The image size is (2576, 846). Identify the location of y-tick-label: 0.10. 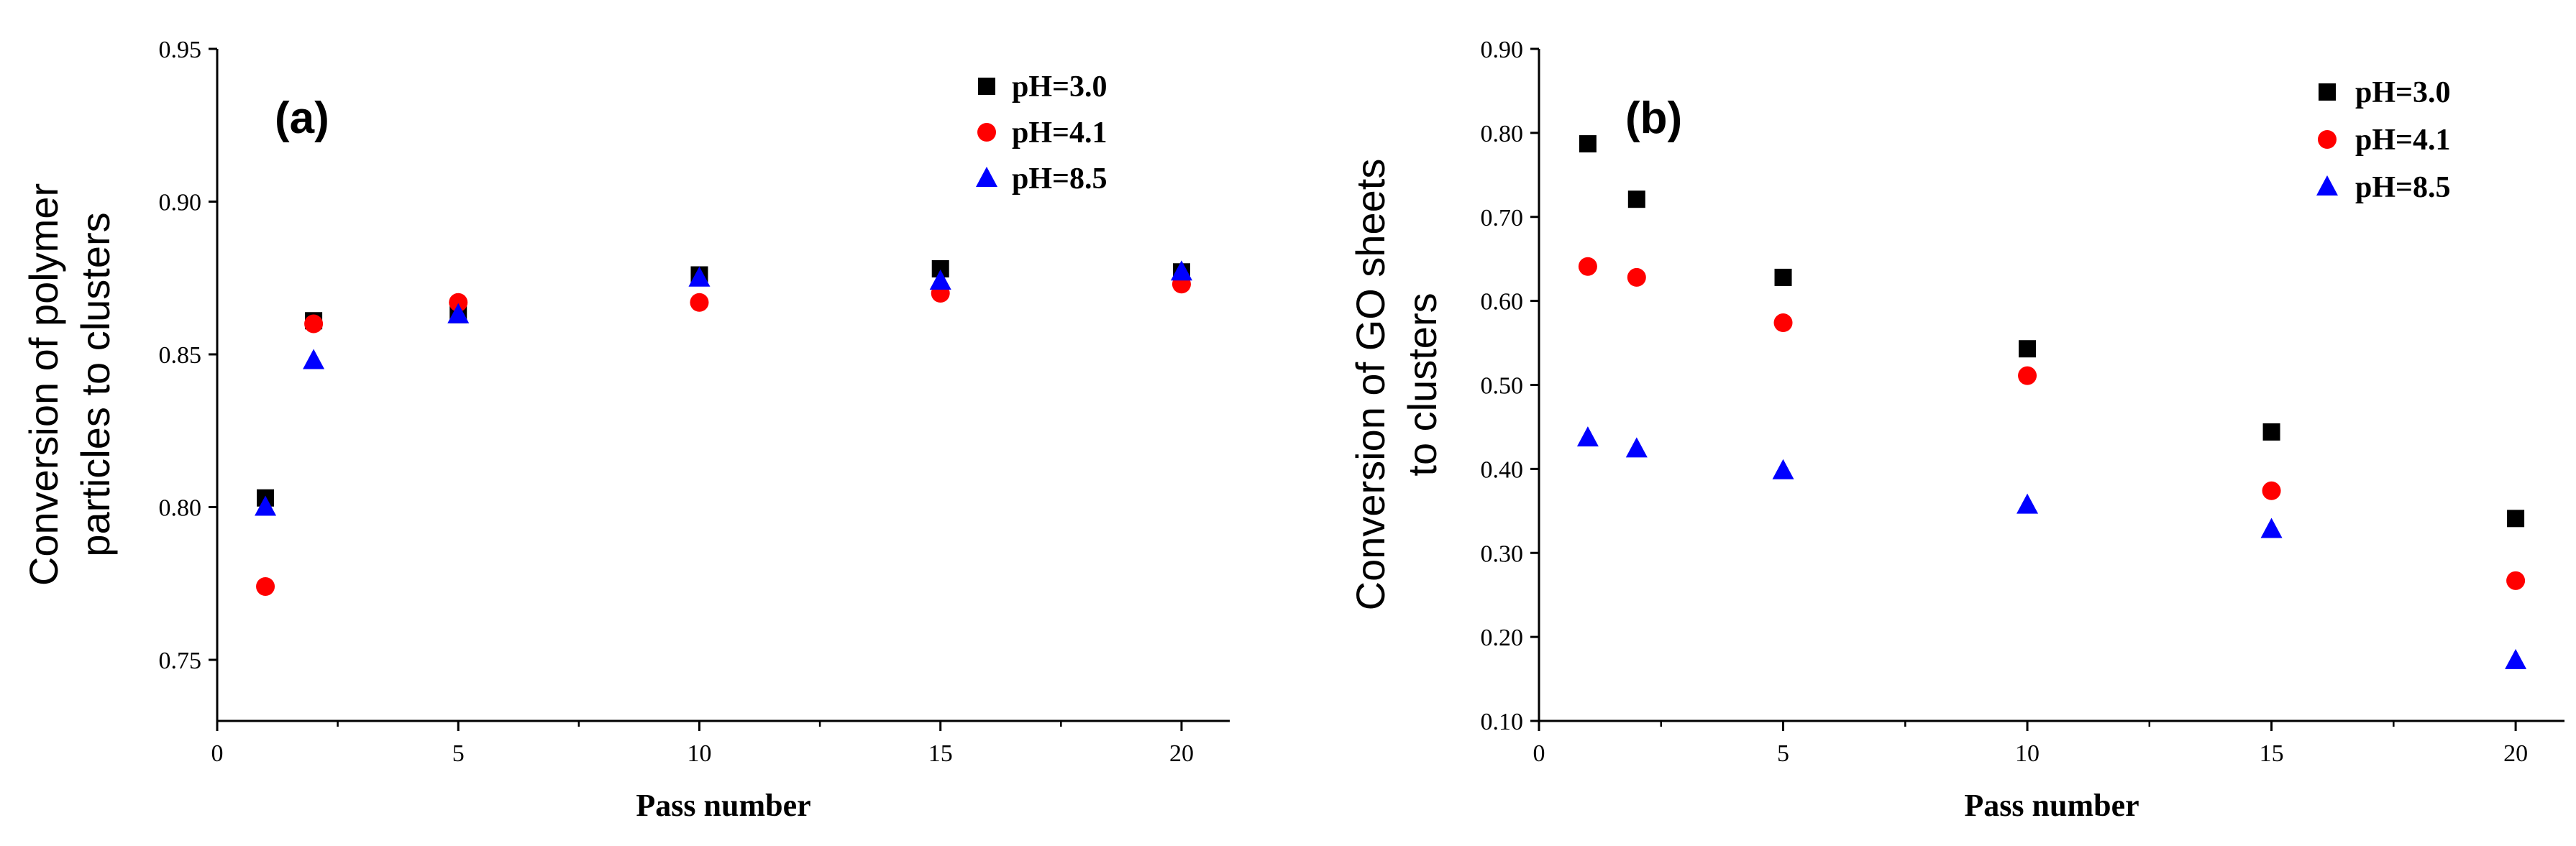
(1503, 722).